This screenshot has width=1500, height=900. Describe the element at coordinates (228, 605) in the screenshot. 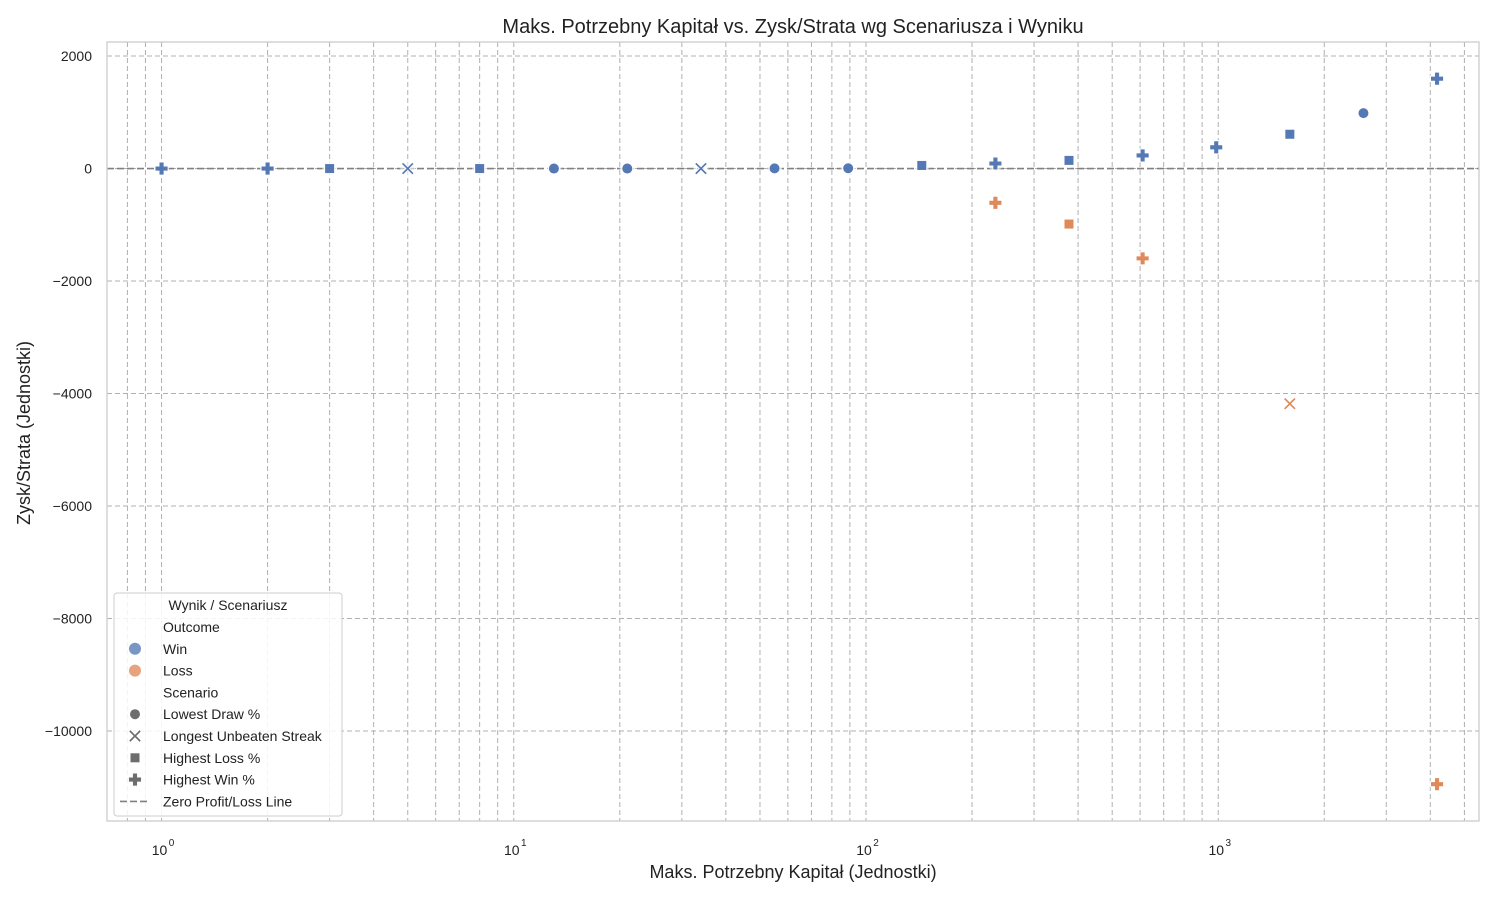

I see `legend-title: Wynik / Scenariusz` at that location.